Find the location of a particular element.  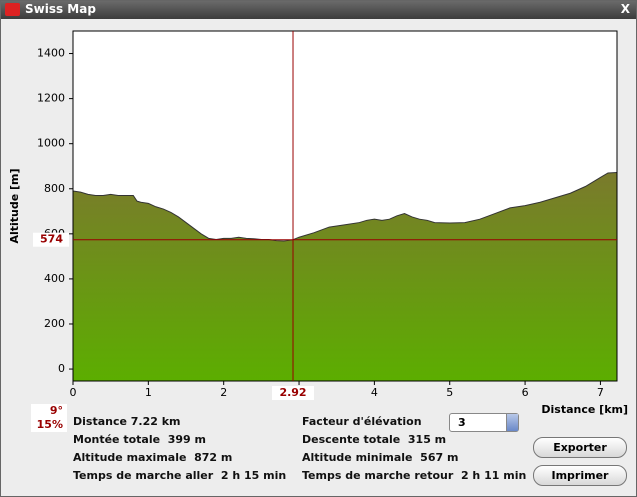

stat-text: Altitude minimale 567 m is located at coordinates (380, 457).